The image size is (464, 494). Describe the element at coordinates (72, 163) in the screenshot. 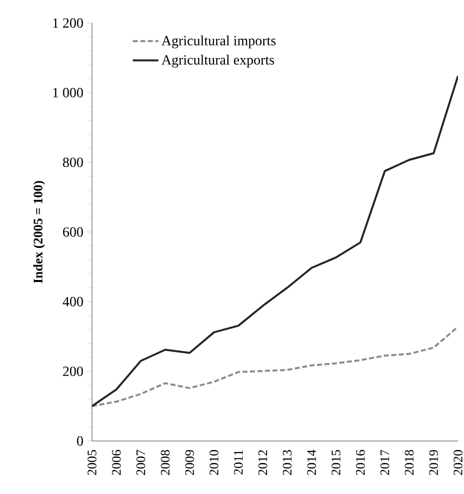

I see `y-tick-label: 800` at that location.